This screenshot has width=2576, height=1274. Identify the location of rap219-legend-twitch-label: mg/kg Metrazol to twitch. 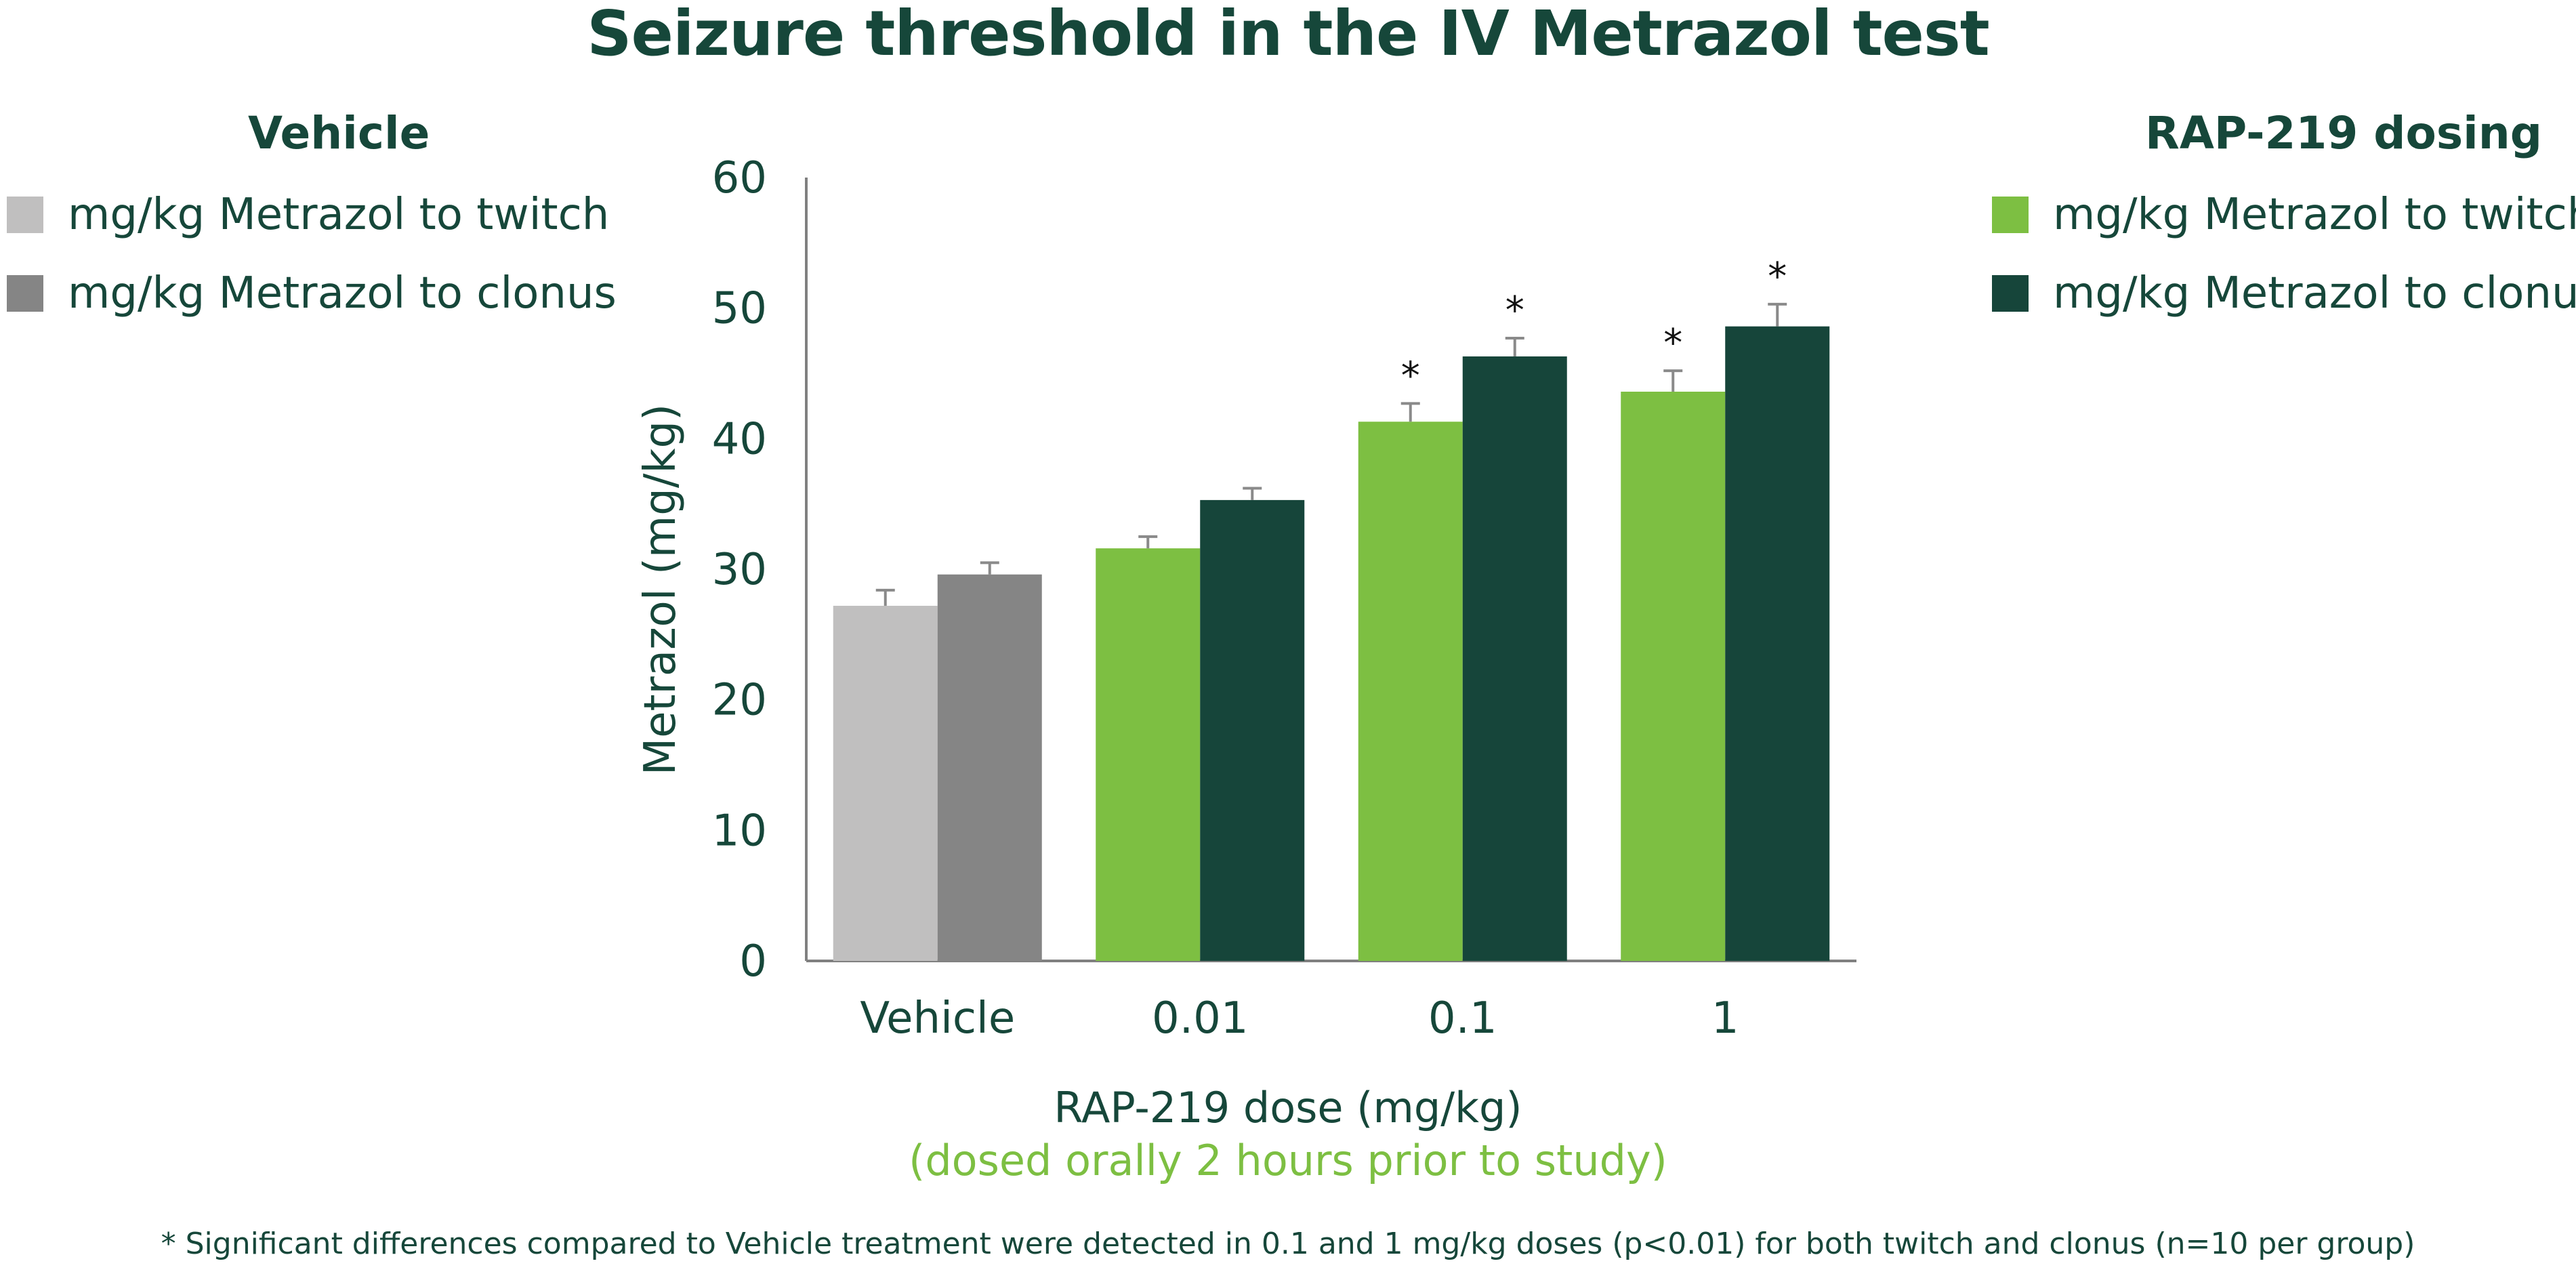
(2314, 215).